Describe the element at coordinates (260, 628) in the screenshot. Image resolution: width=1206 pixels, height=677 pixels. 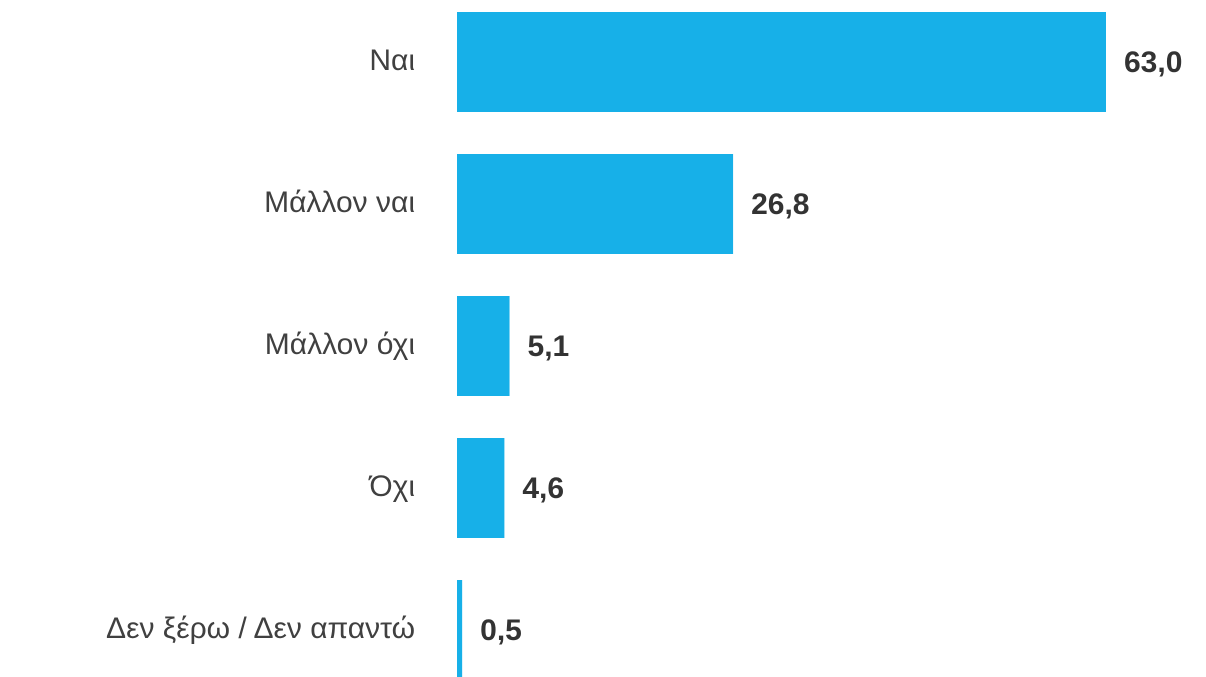
I see `category-label: Δεν ξέρω / Δεν απαντώ` at that location.